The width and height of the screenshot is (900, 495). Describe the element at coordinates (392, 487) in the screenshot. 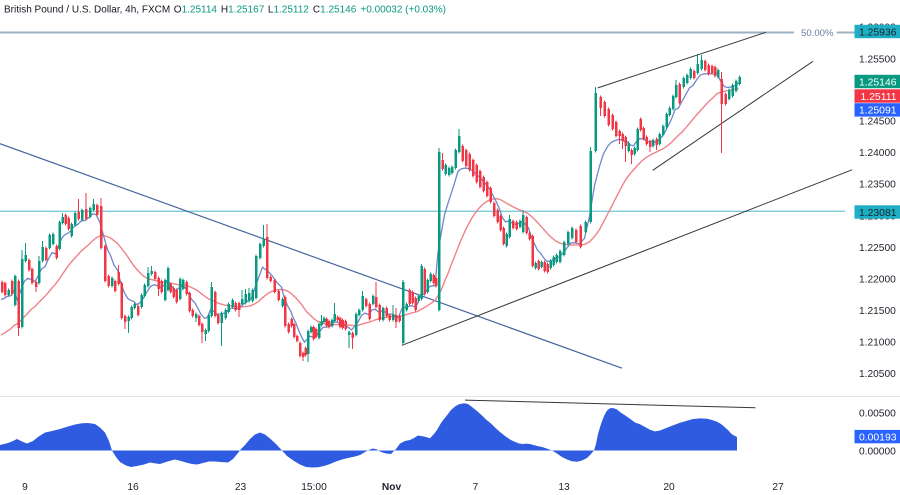

I see `svg-text: Nov` at that location.